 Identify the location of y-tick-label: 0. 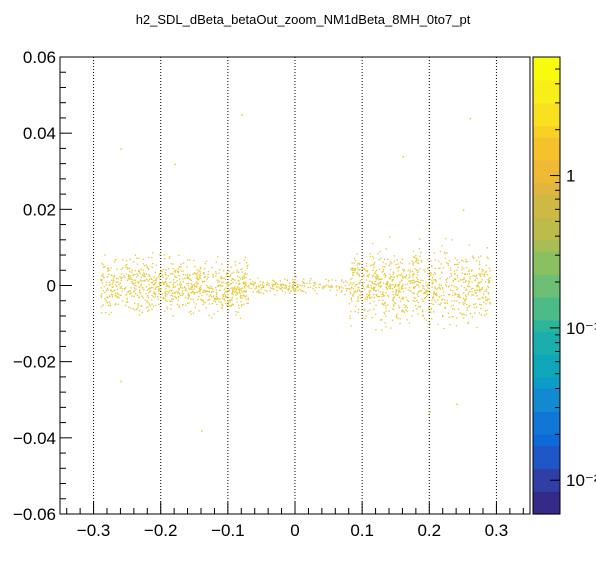
(51, 286).